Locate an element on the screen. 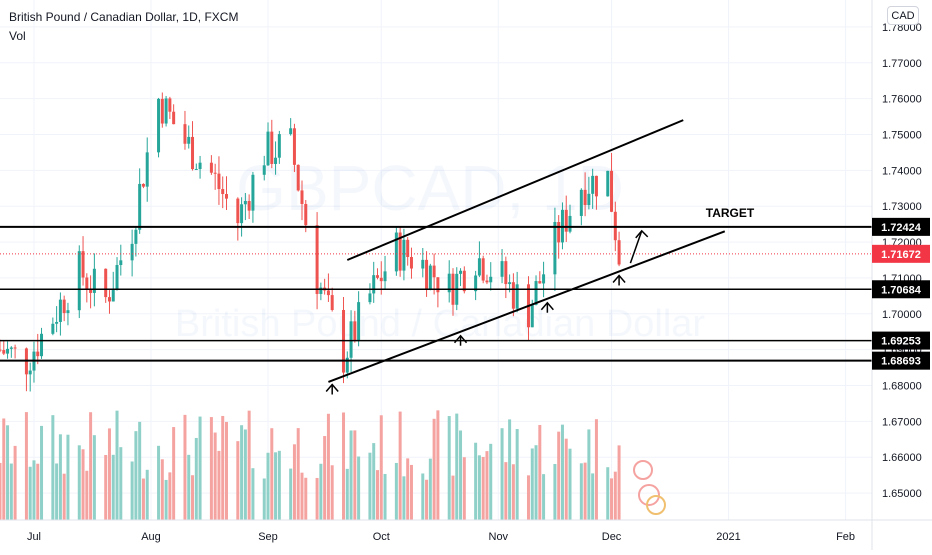  calendar-event-icon is located at coordinates (643, 470).